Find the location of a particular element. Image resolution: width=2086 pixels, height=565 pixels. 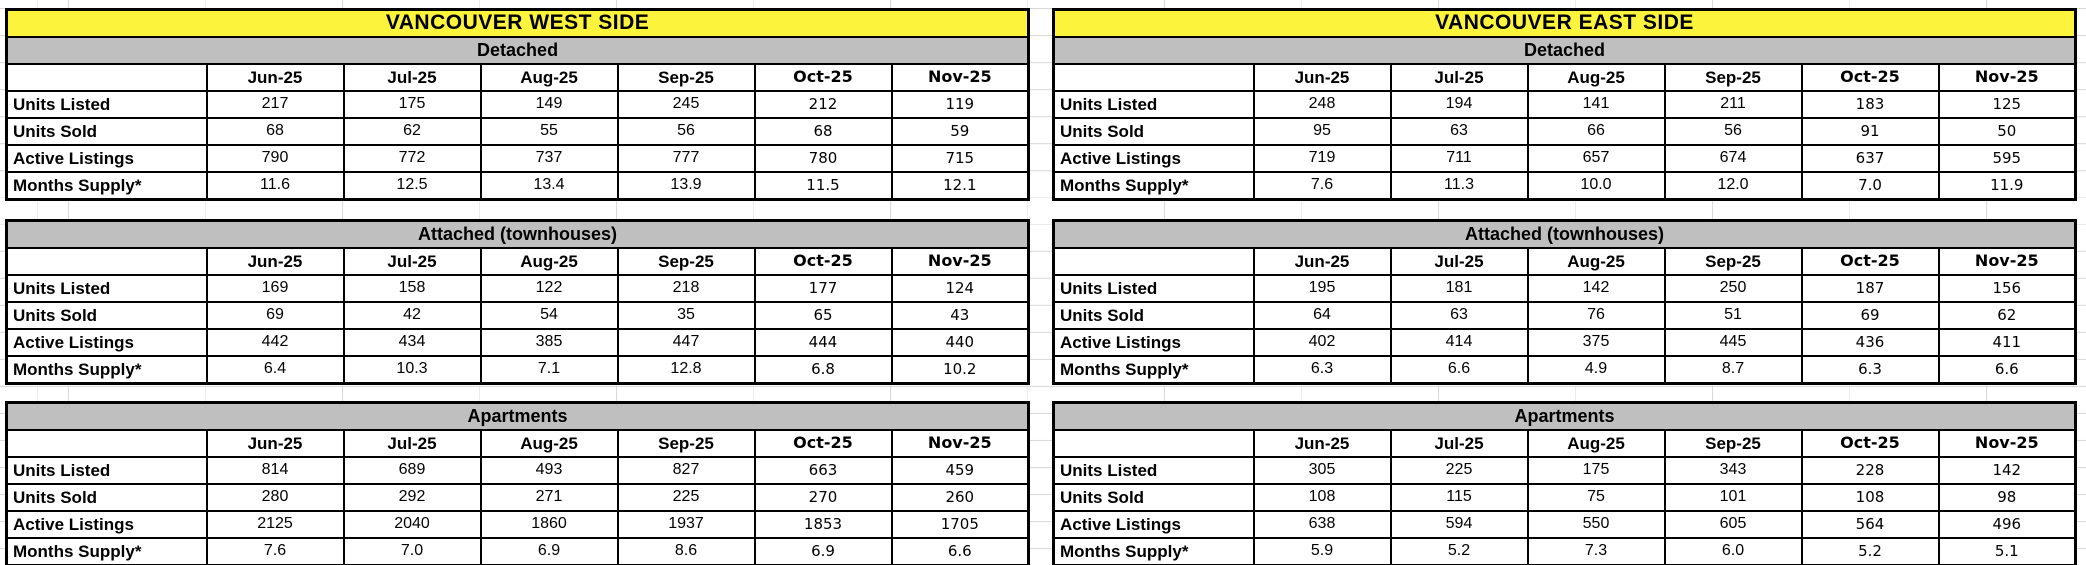

cell-apartments-units-listed-jun-25: 305 is located at coordinates (1322, 470).